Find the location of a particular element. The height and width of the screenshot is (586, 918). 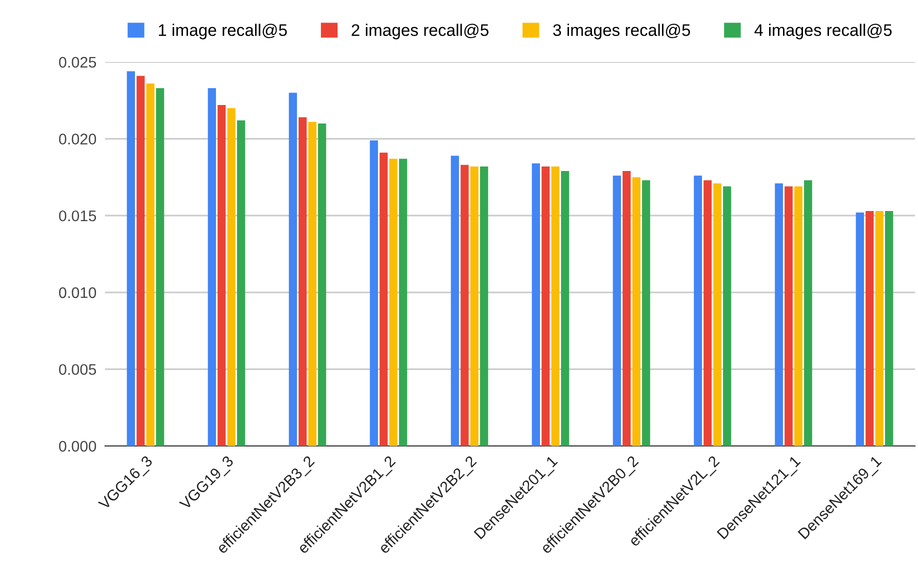

y-tick-label: 0.005 is located at coordinates (77, 369).